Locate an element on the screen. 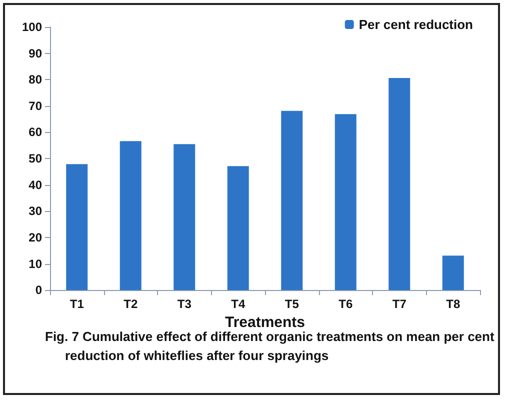 The width and height of the screenshot is (507, 402). y-tick-label: 100 is located at coordinates (32, 27).